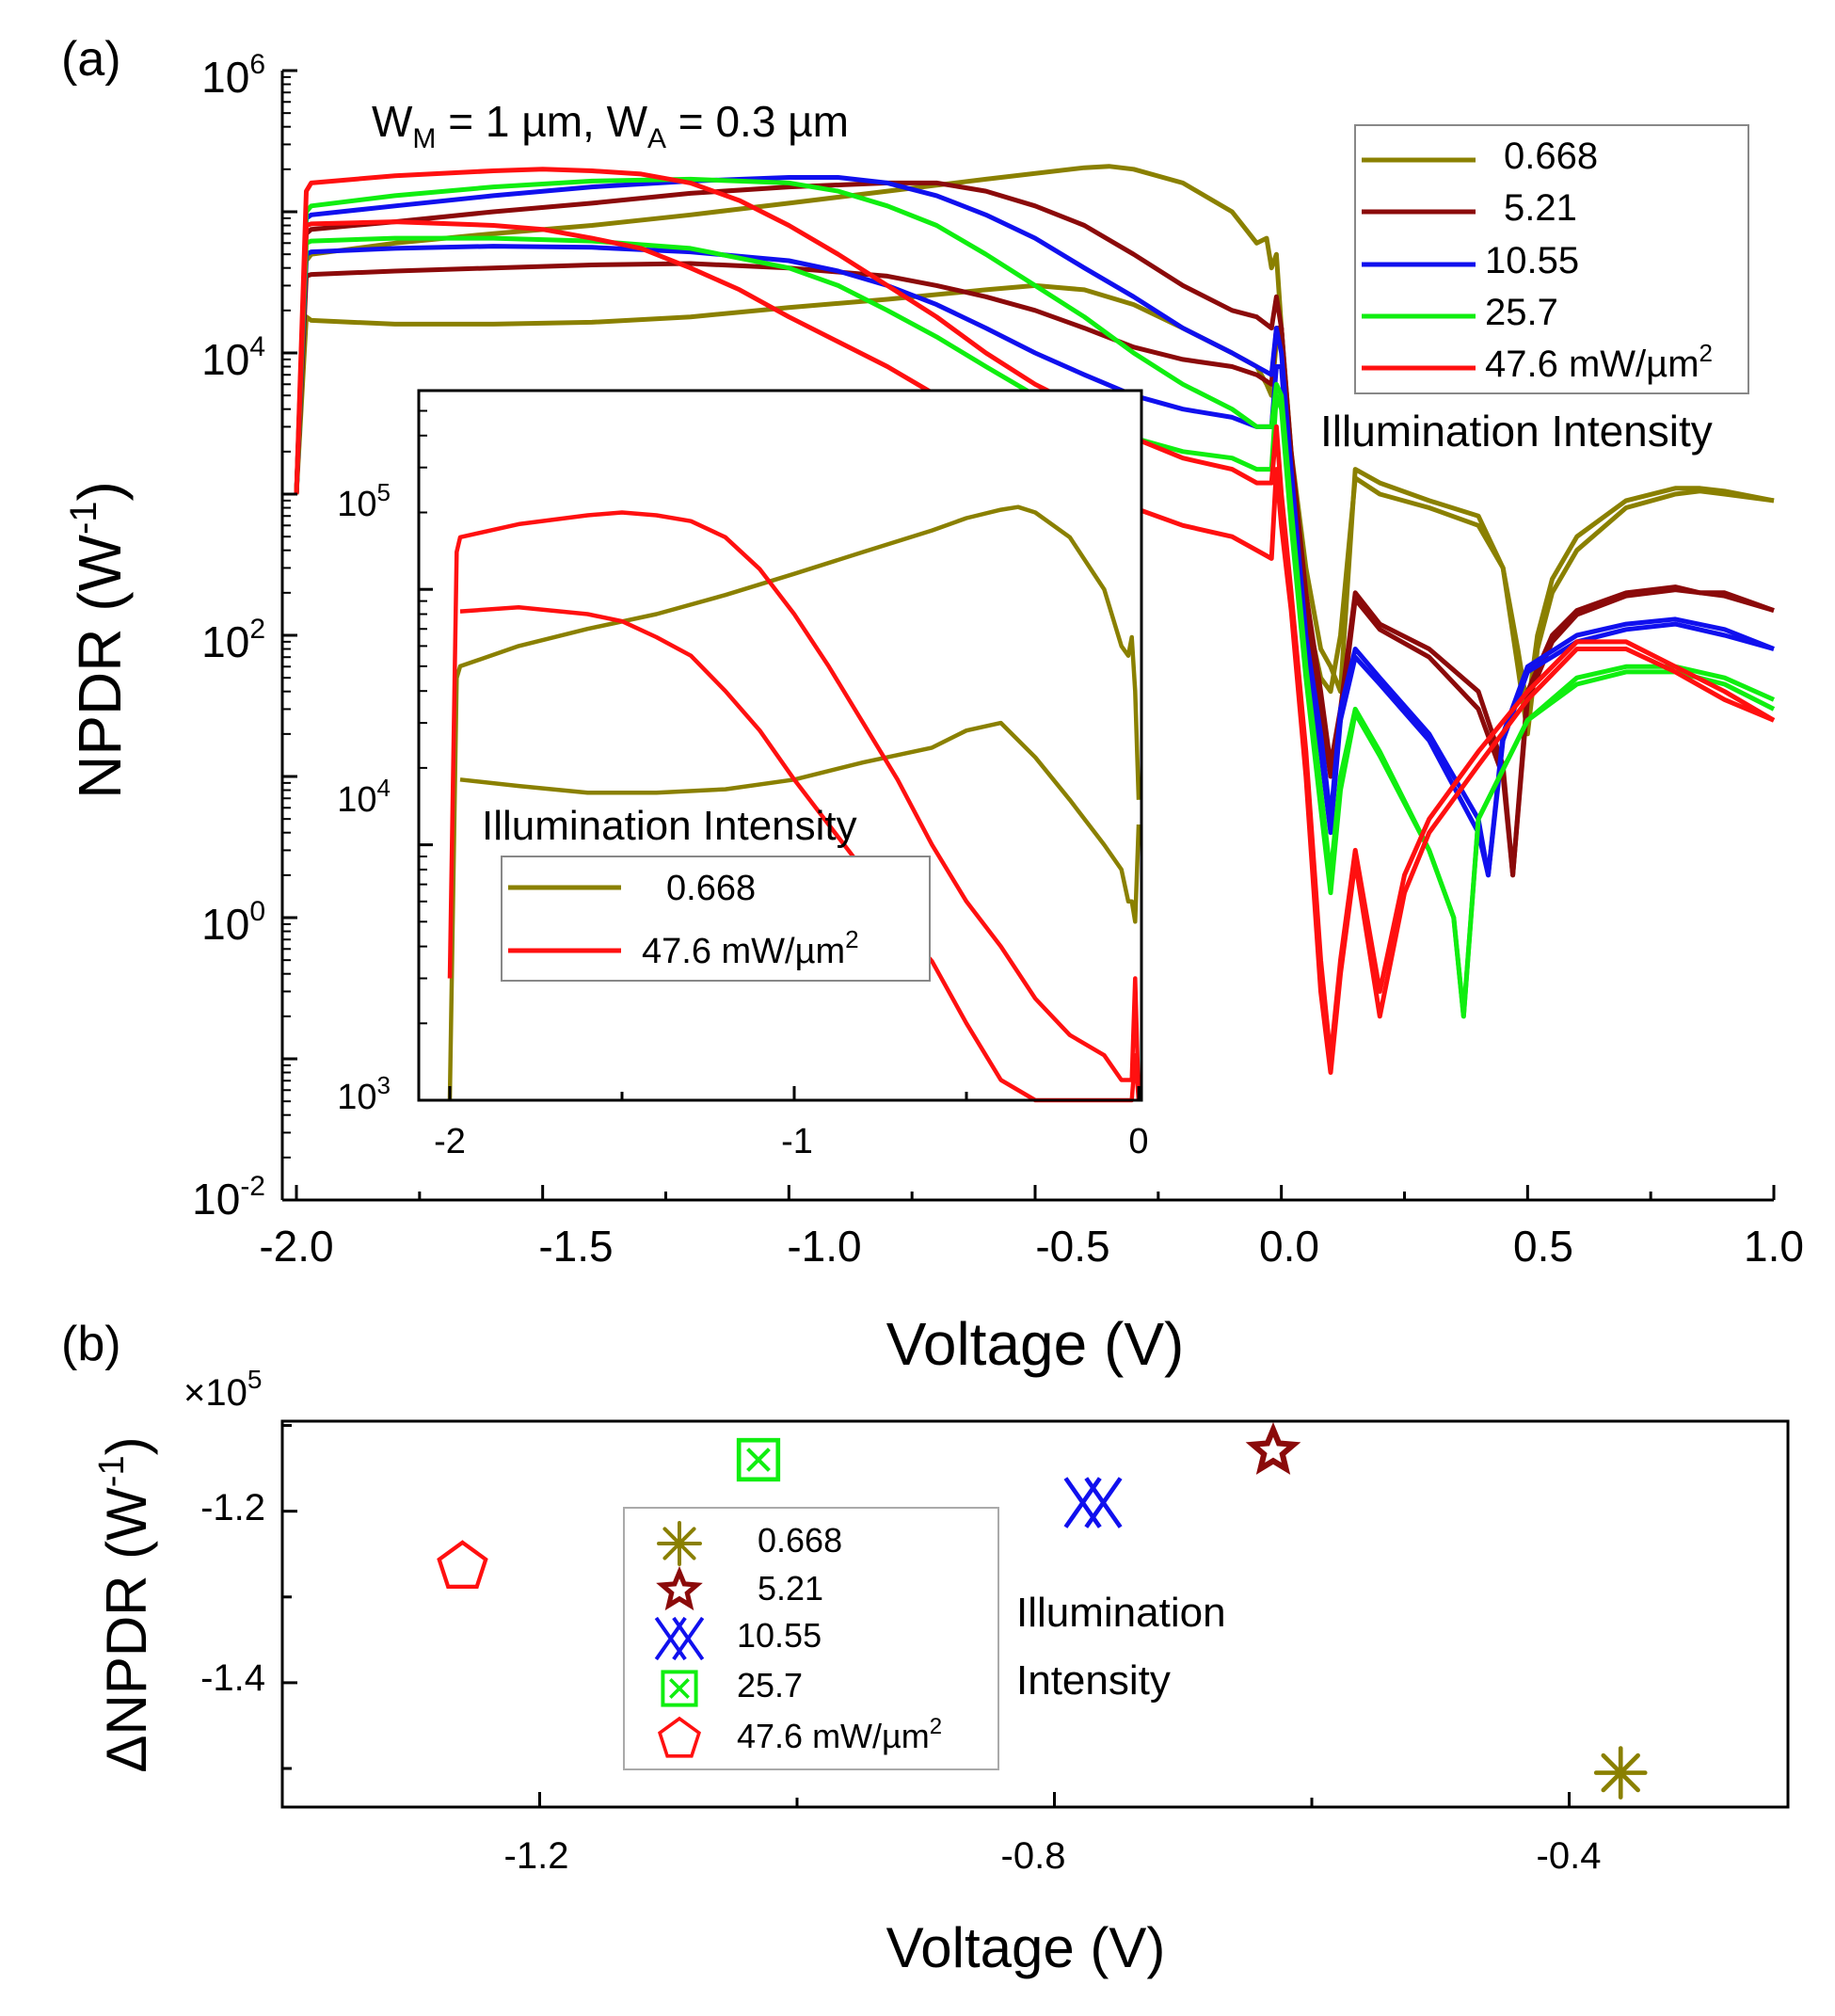  Describe the element at coordinates (770, 1685) in the screenshot. I see `panel-b-legend-label-257: 25.7` at that location.